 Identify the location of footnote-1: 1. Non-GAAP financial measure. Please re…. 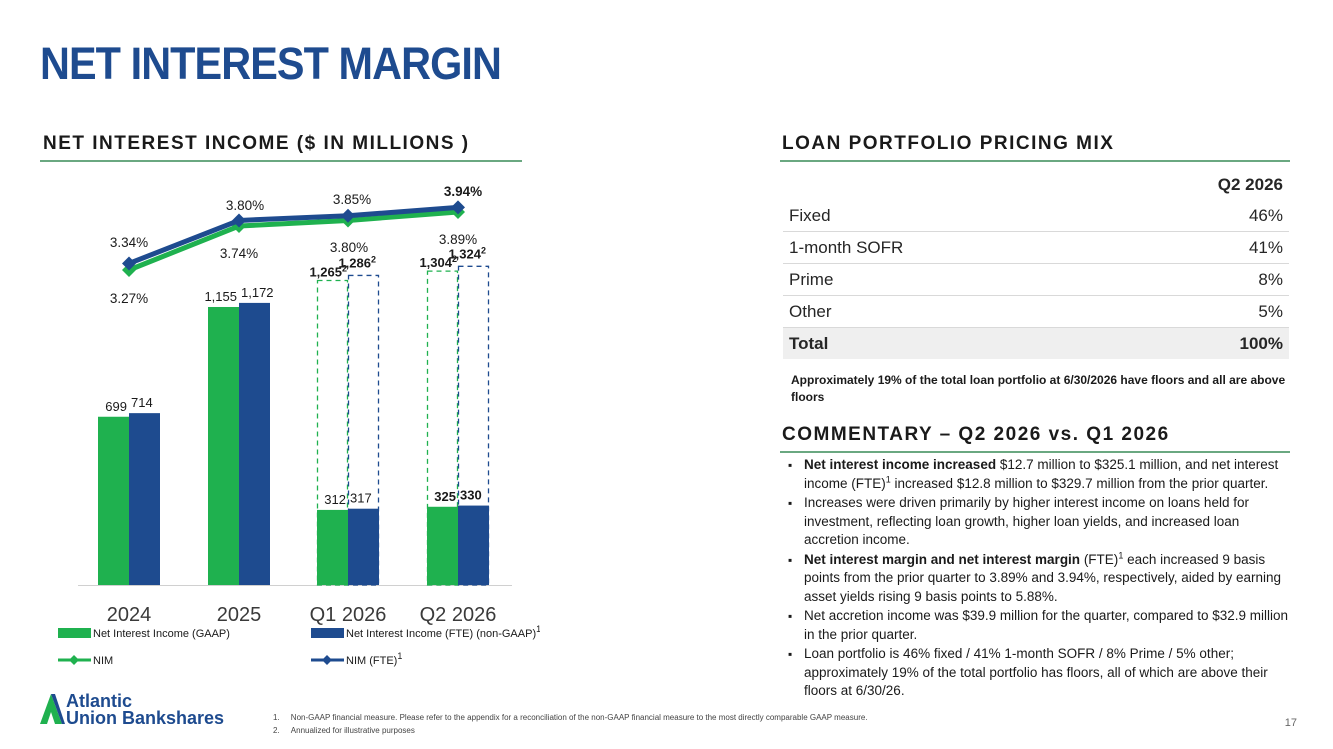
(570, 717).